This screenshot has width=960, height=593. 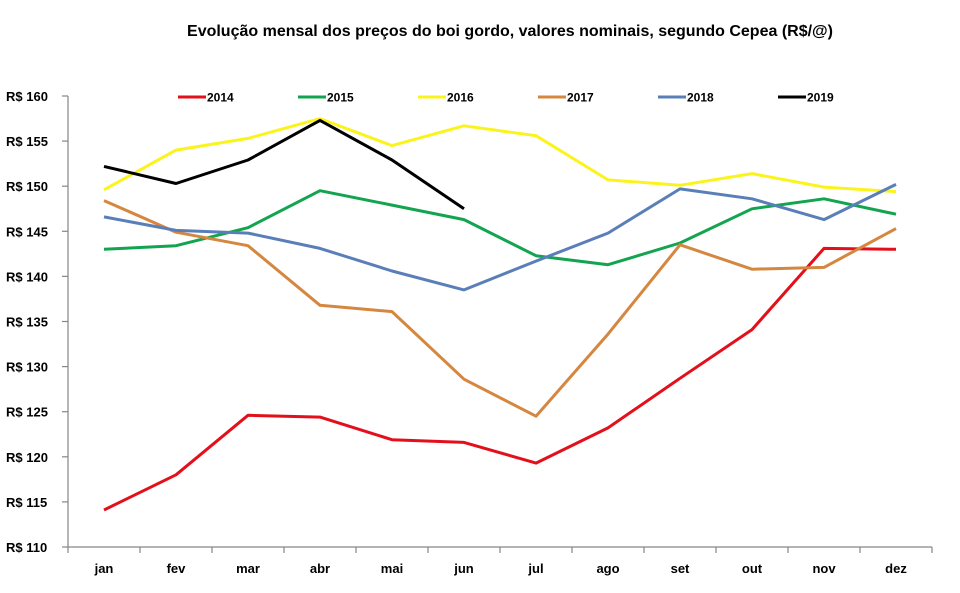 I want to click on x-tick-label: jul, so click(x=535, y=568).